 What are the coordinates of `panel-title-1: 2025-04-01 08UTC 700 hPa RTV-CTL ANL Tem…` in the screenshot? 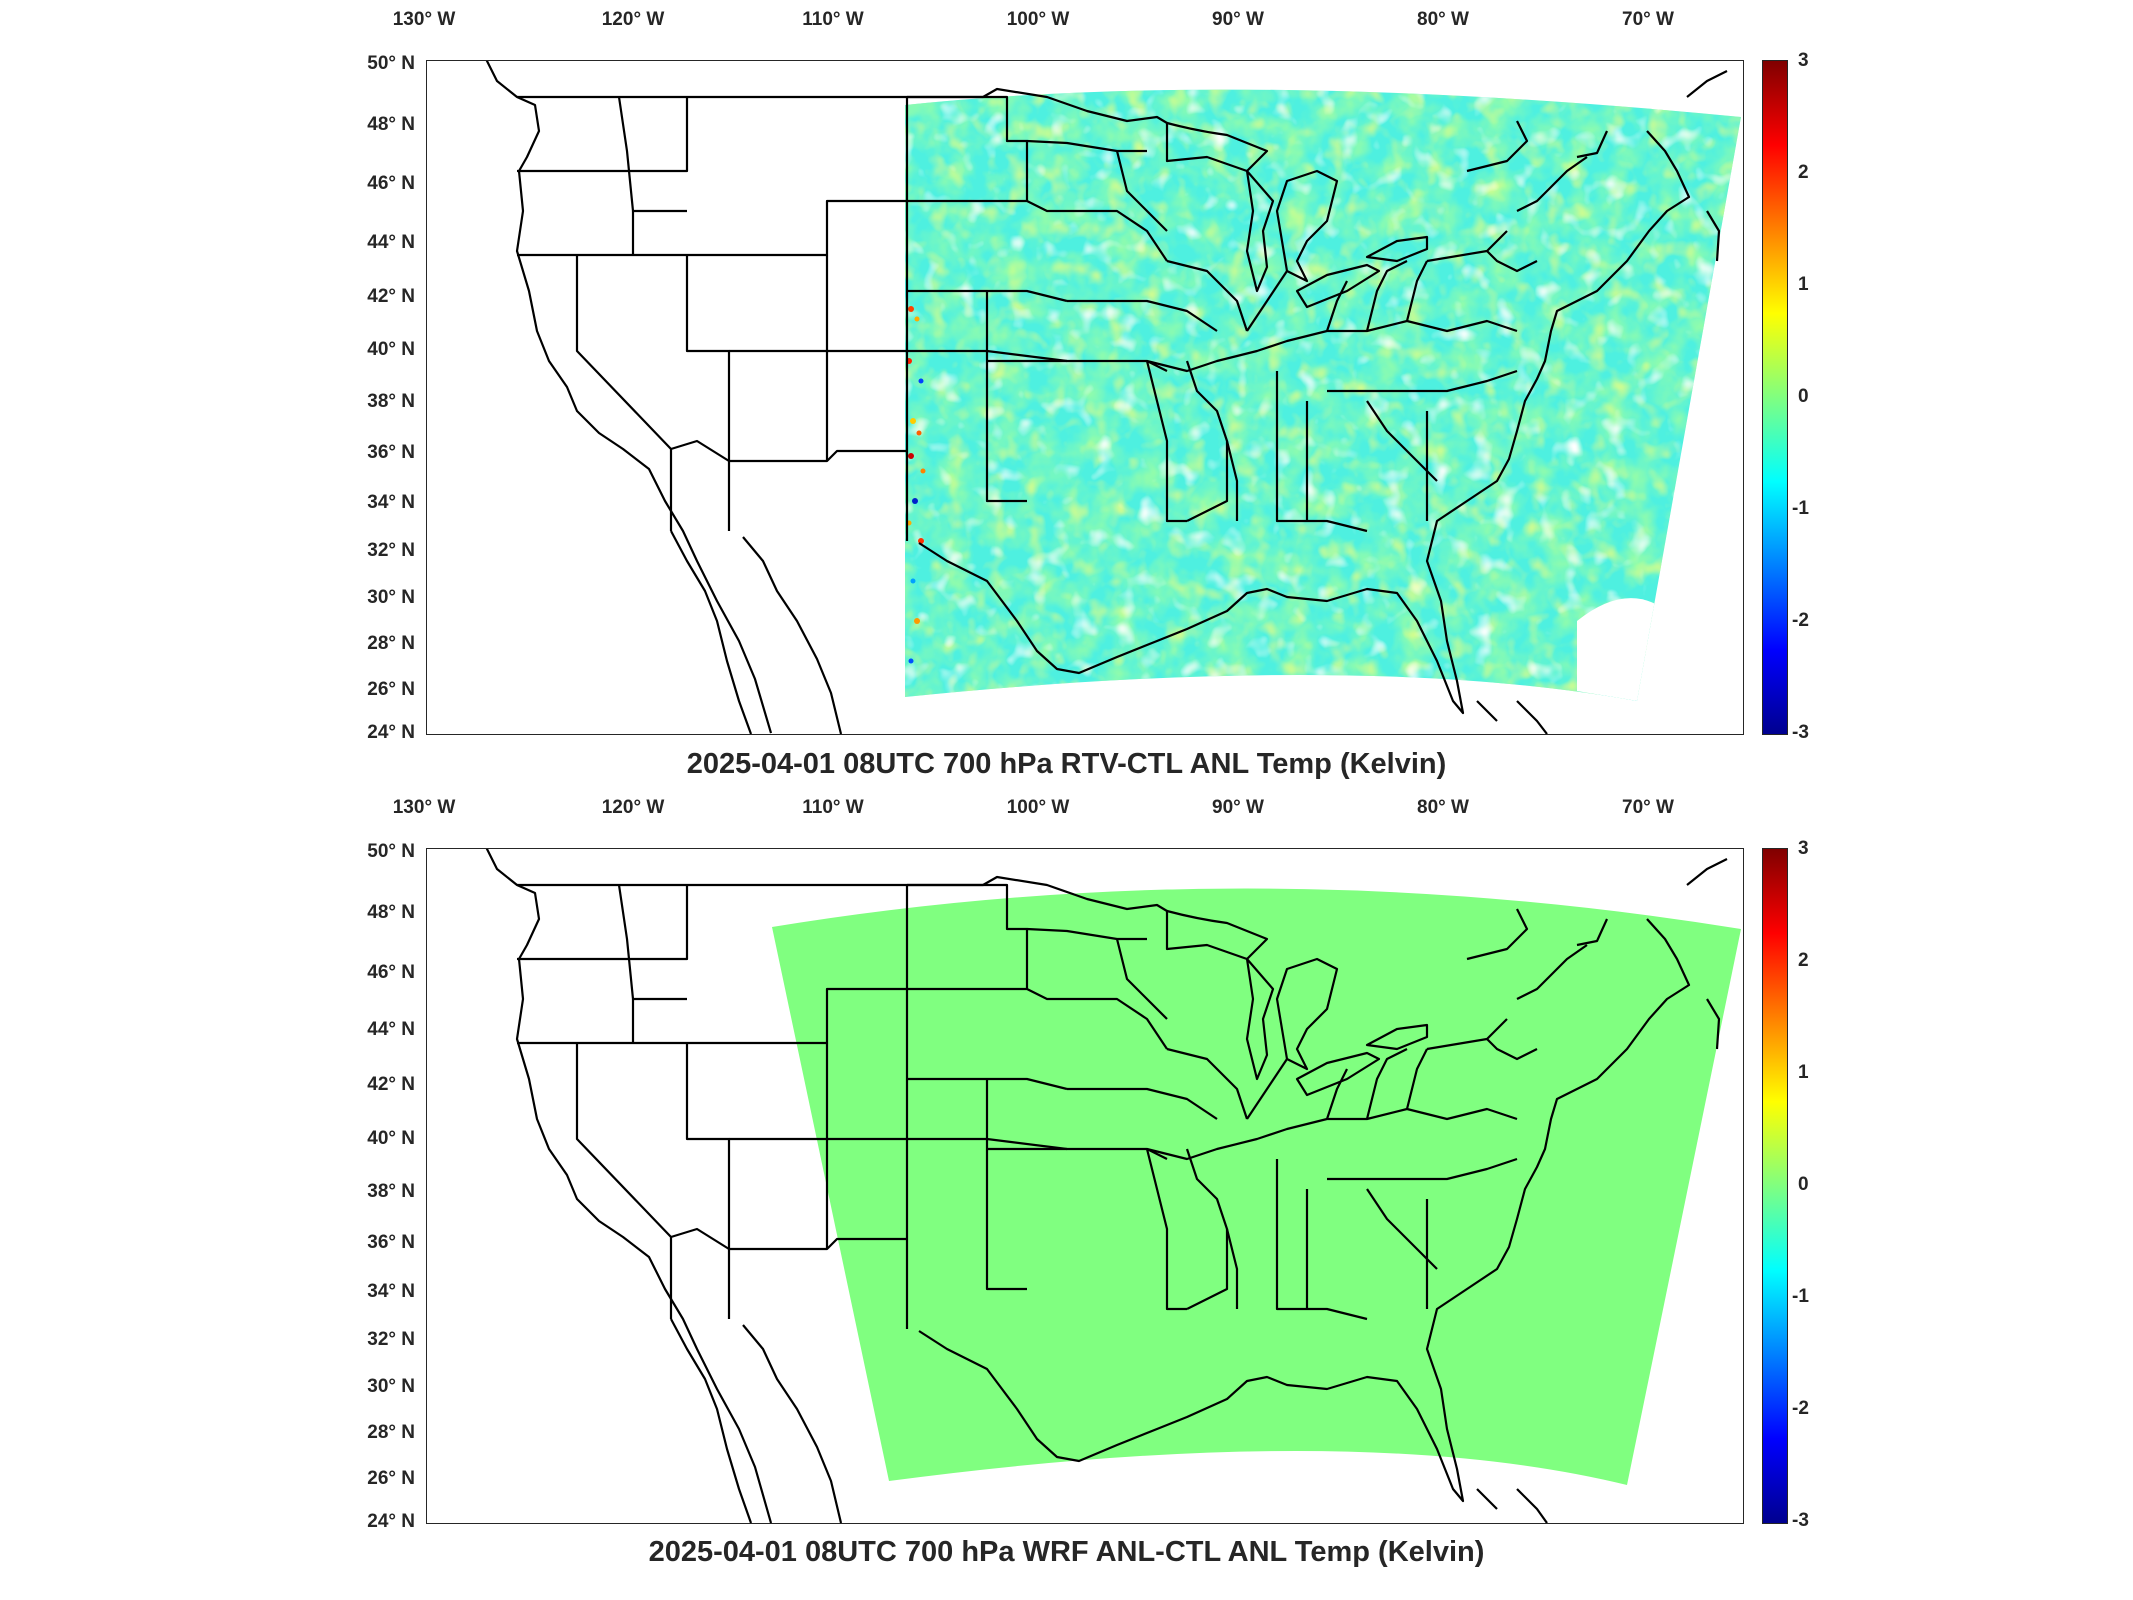 It's located at (1066, 764).